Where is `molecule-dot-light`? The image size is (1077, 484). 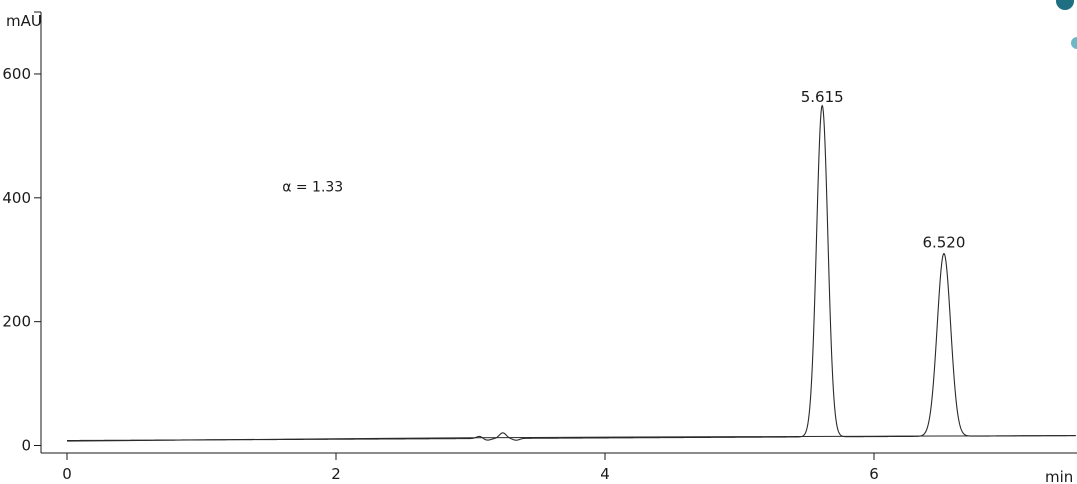 molecule-dot-light is located at coordinates (1074, 43).